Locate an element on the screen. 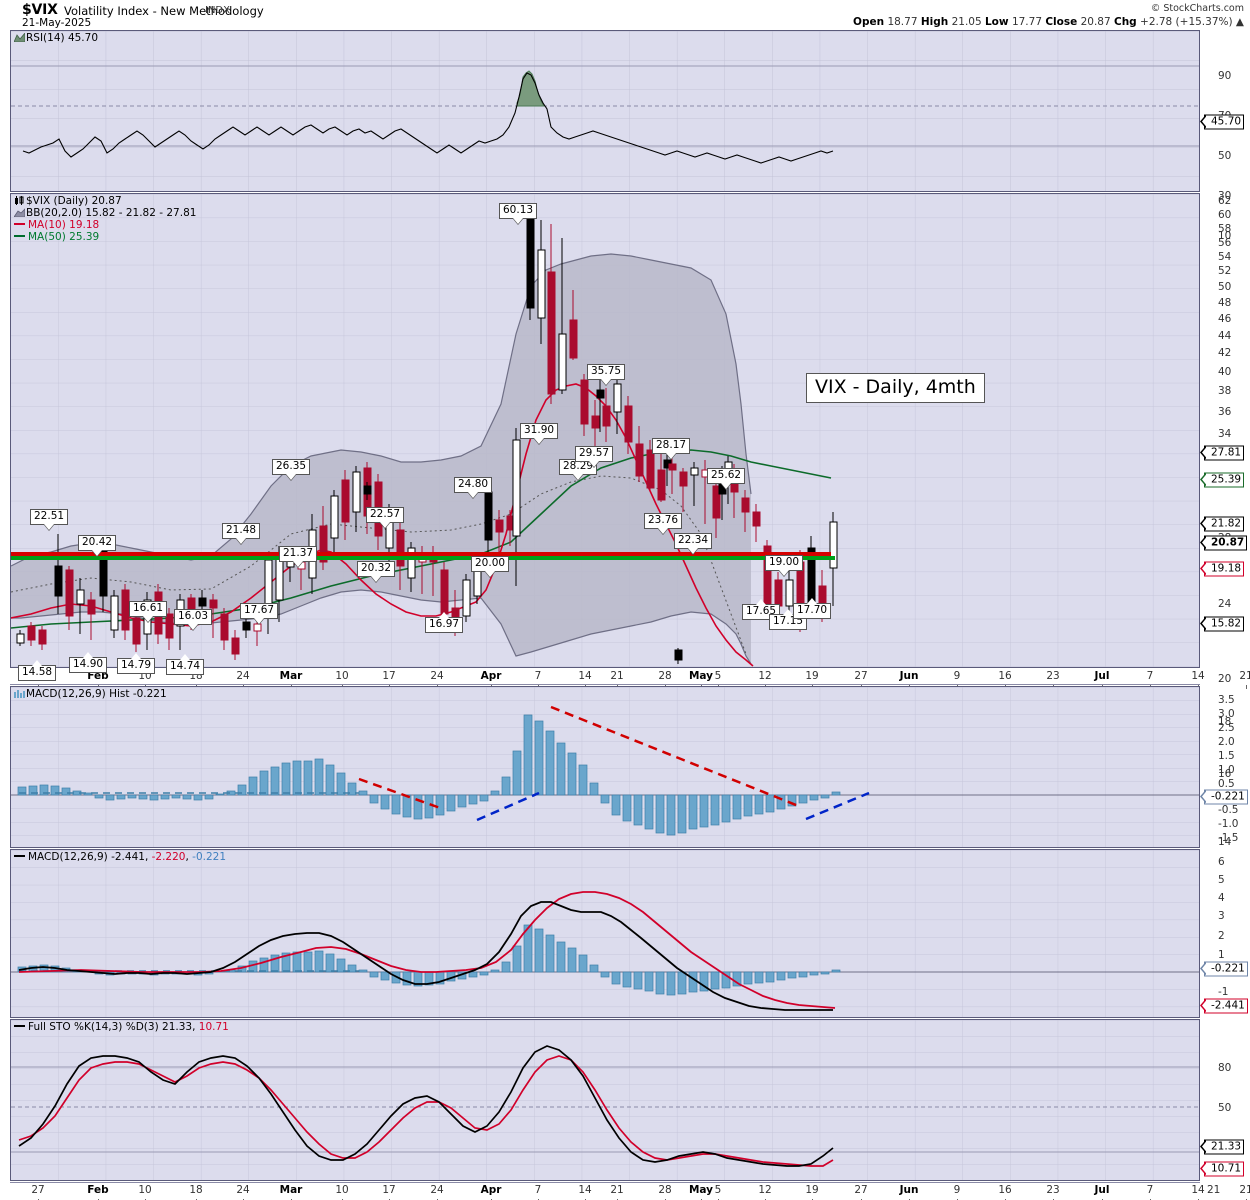  stochastic-plot is located at coordinates (605, 1100).